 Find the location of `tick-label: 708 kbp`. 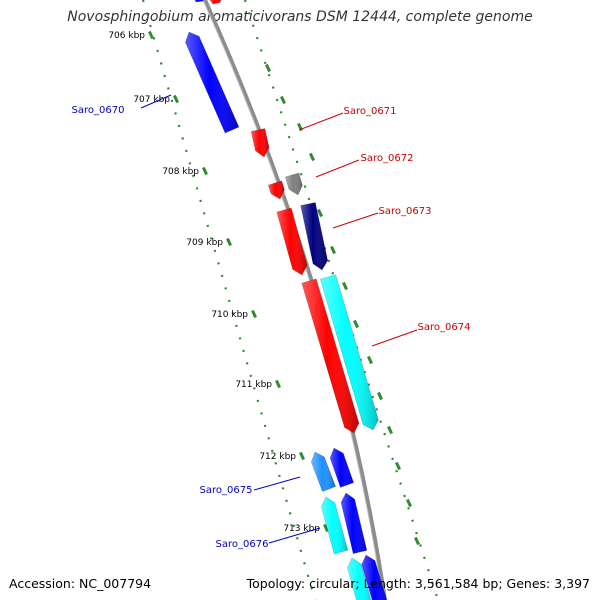

tick-label: 708 kbp is located at coordinates (180, 172).